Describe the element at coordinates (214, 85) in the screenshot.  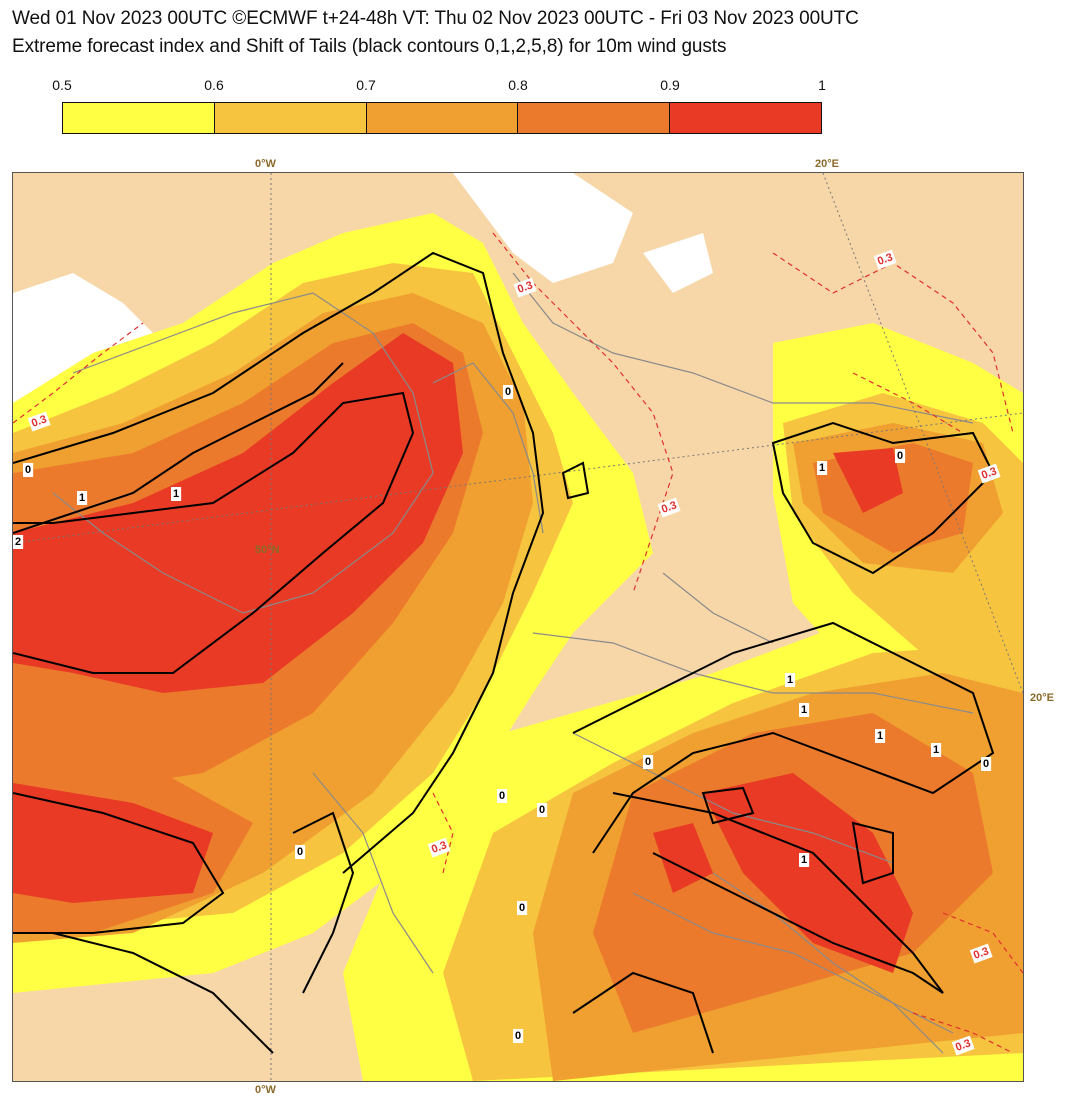
I see `legend-label-1: 0.6` at that location.